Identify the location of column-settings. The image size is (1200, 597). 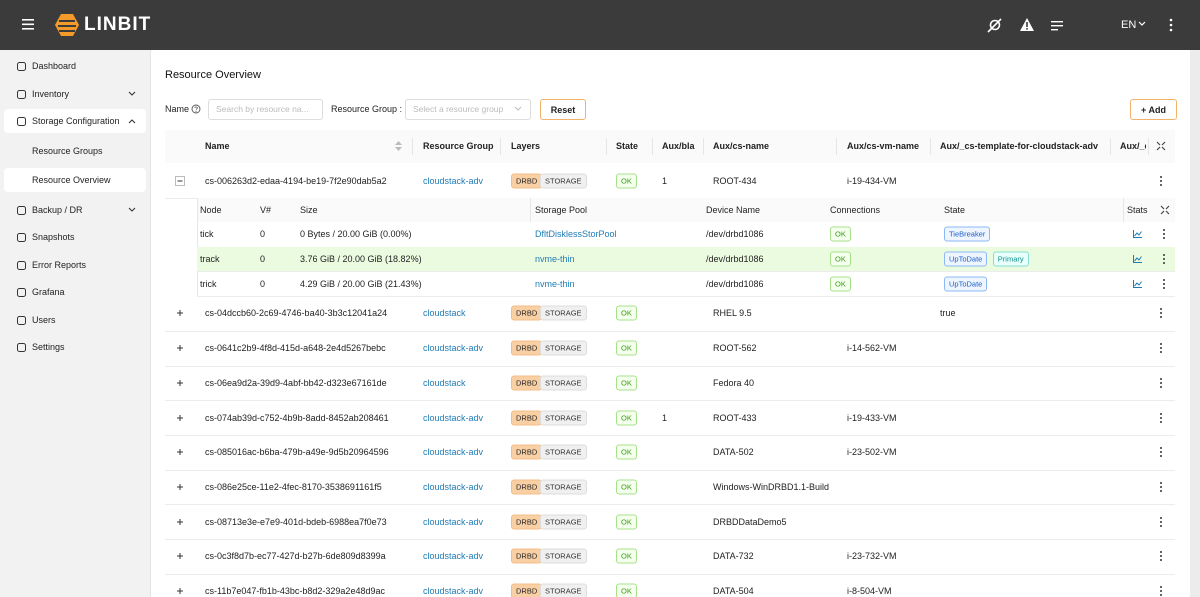
(1161, 146).